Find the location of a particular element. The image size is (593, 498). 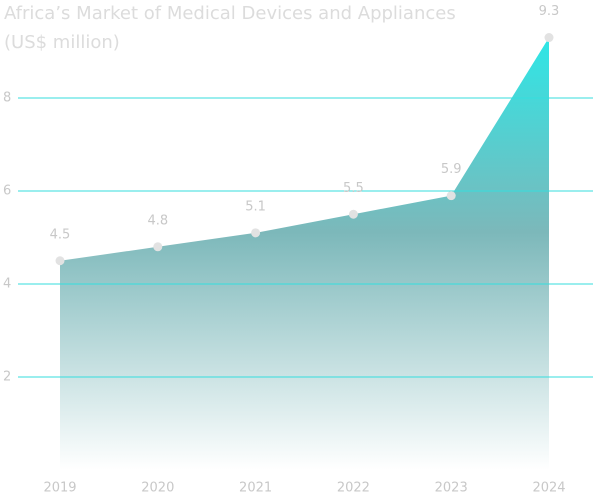

x-tick-label: 2023 is located at coordinates (451, 488).